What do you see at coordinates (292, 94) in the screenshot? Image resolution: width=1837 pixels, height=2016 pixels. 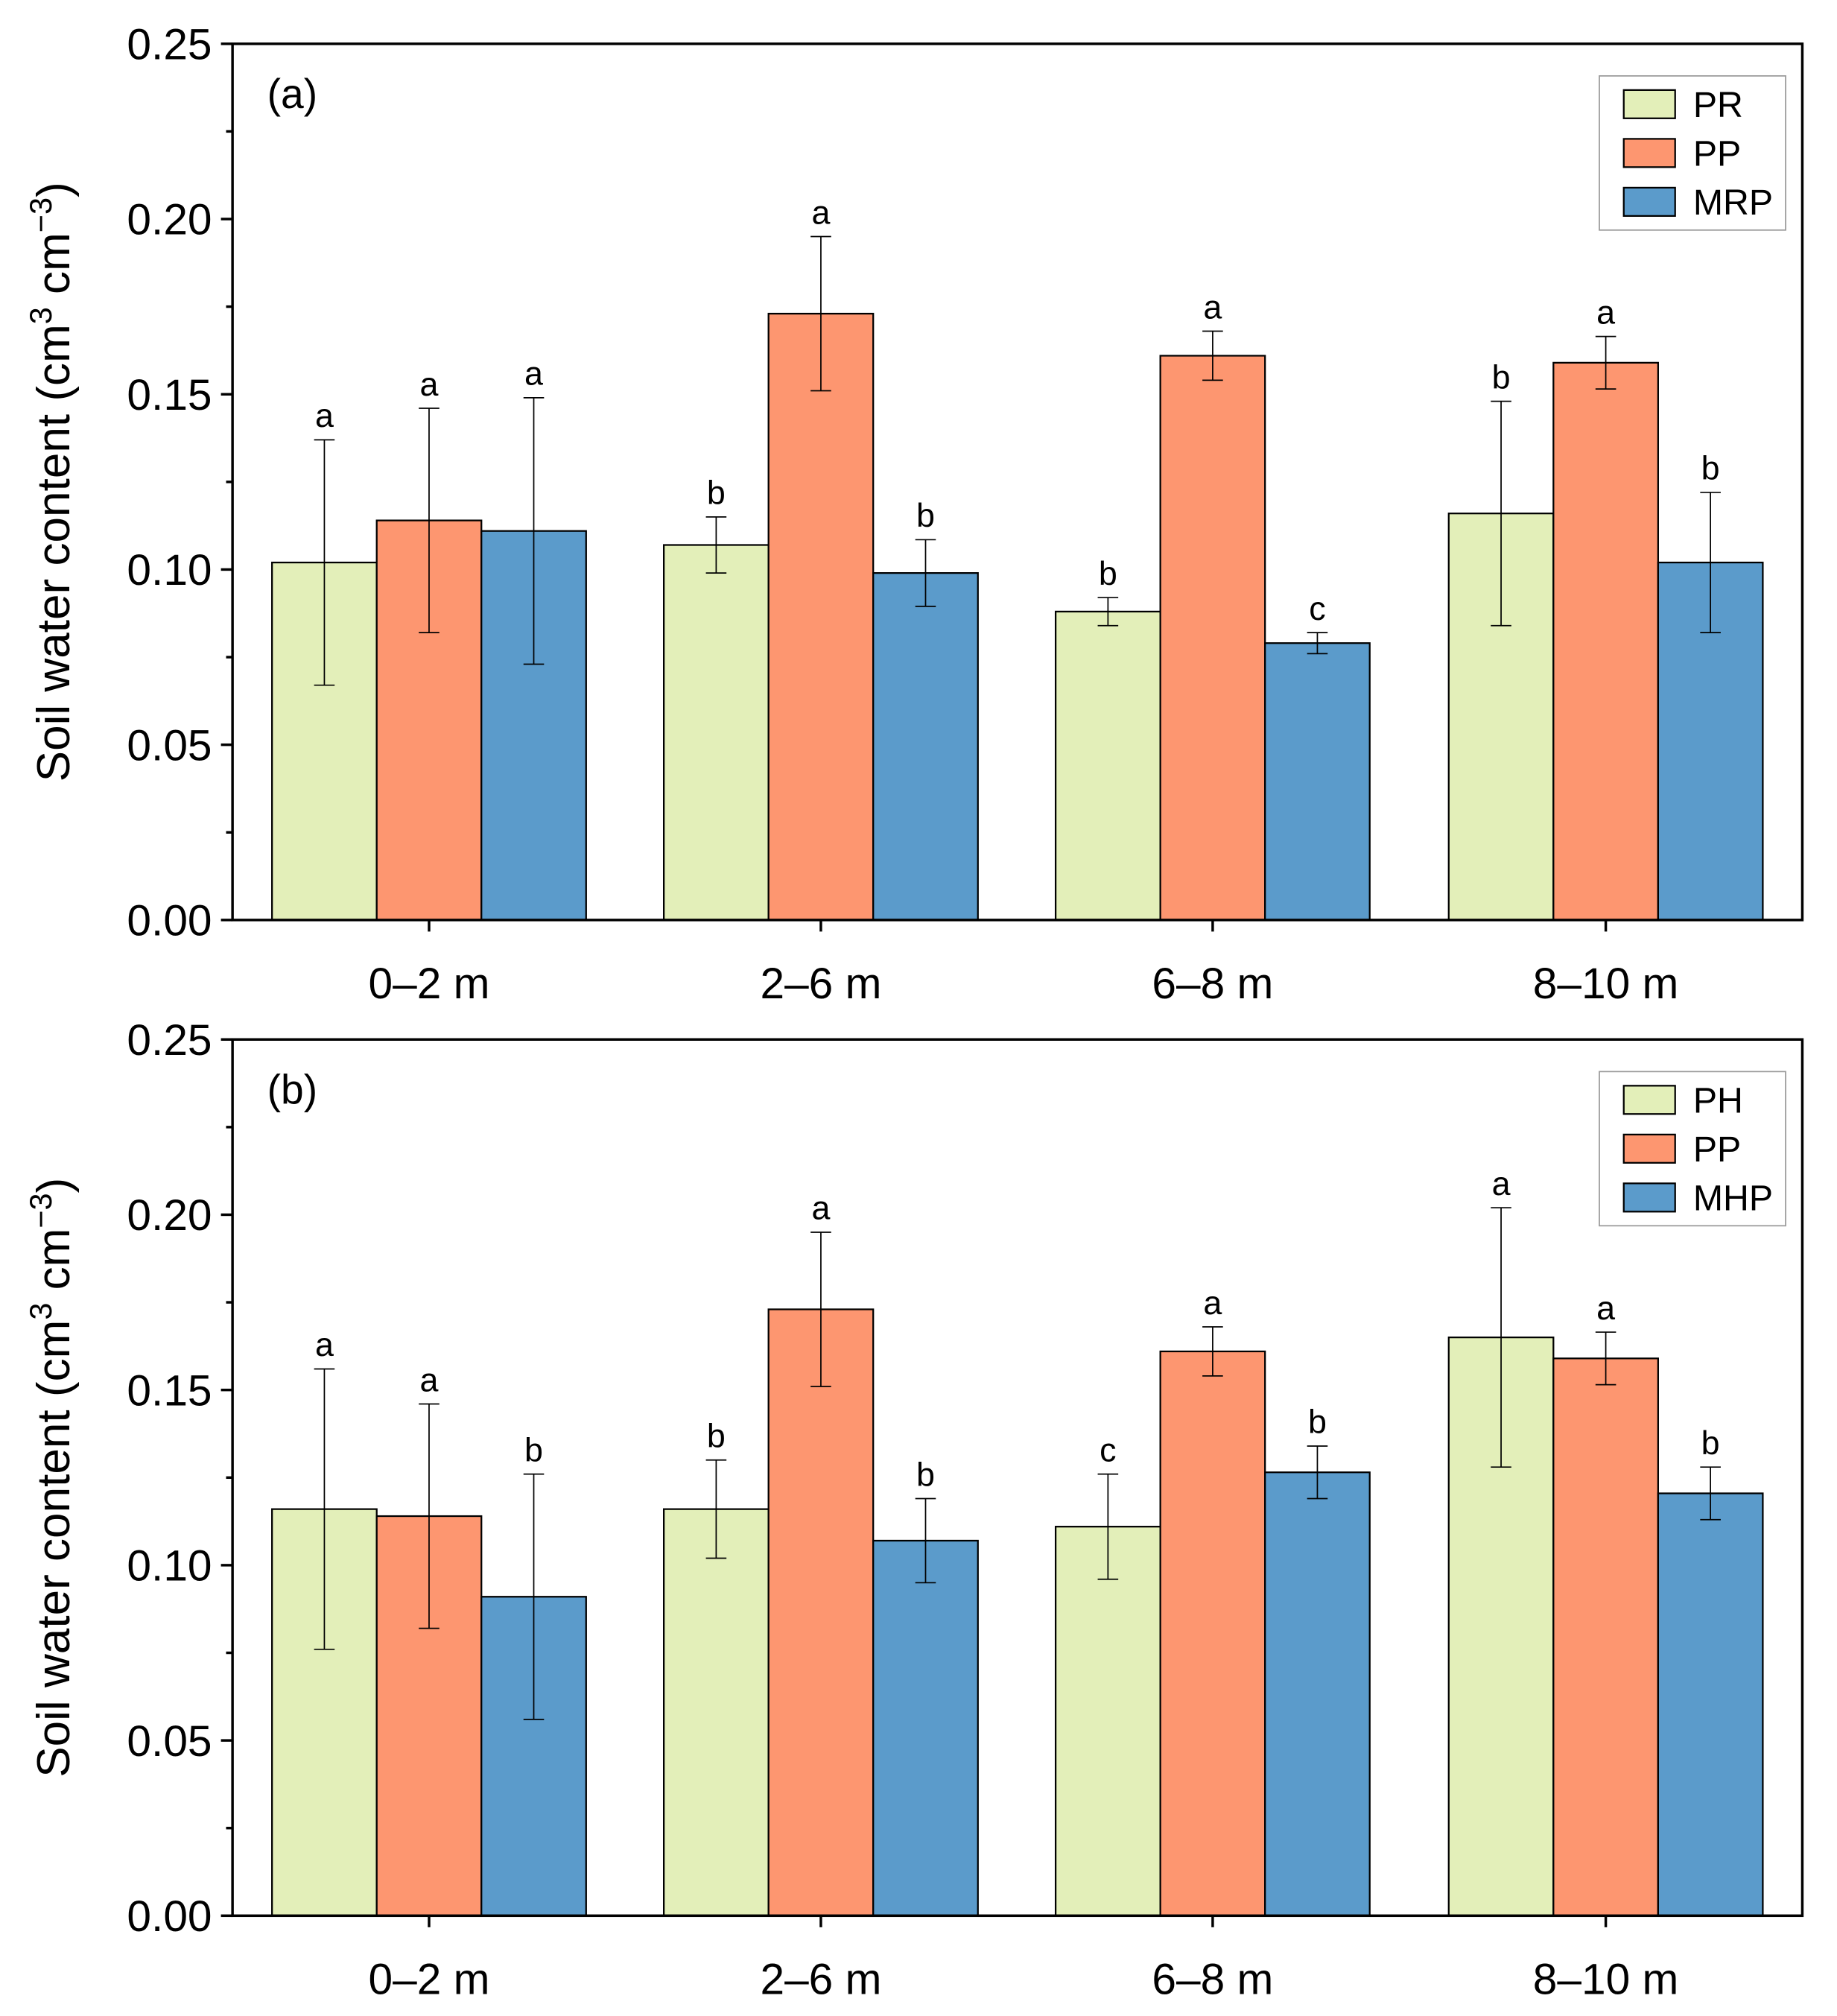 I see `panel-label: (a)` at bounding box center [292, 94].